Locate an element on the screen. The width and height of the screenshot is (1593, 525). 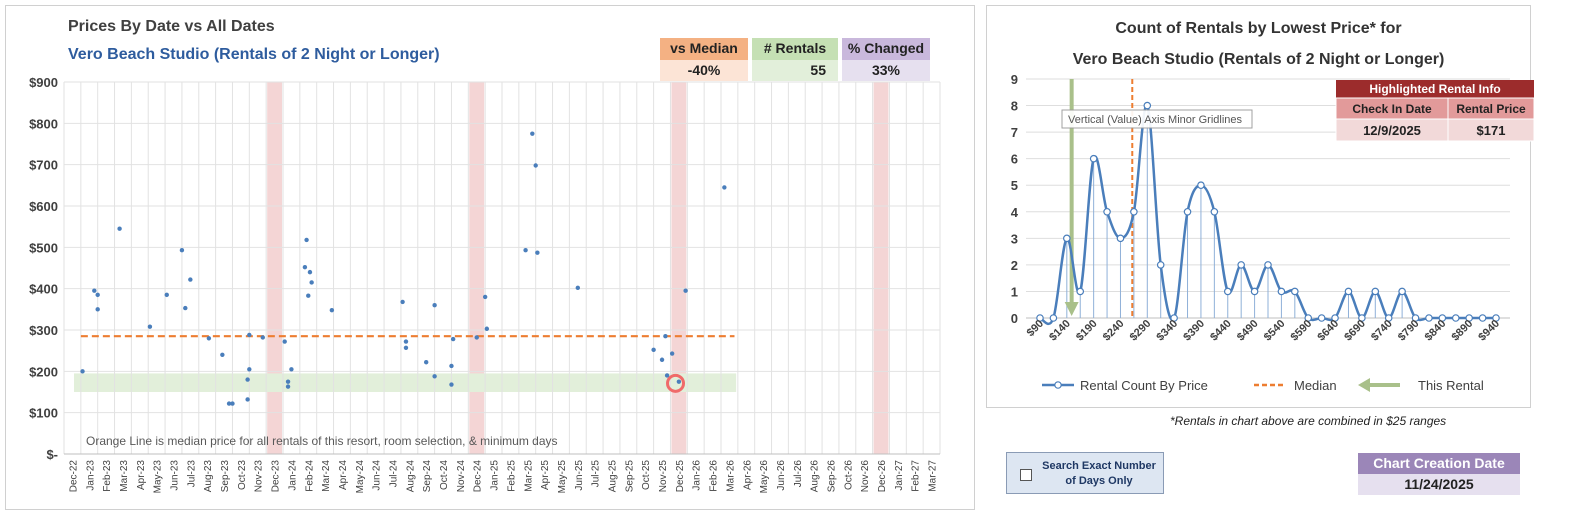
highlight-col2-header: Rental Price is located at coordinates (1491, 109).